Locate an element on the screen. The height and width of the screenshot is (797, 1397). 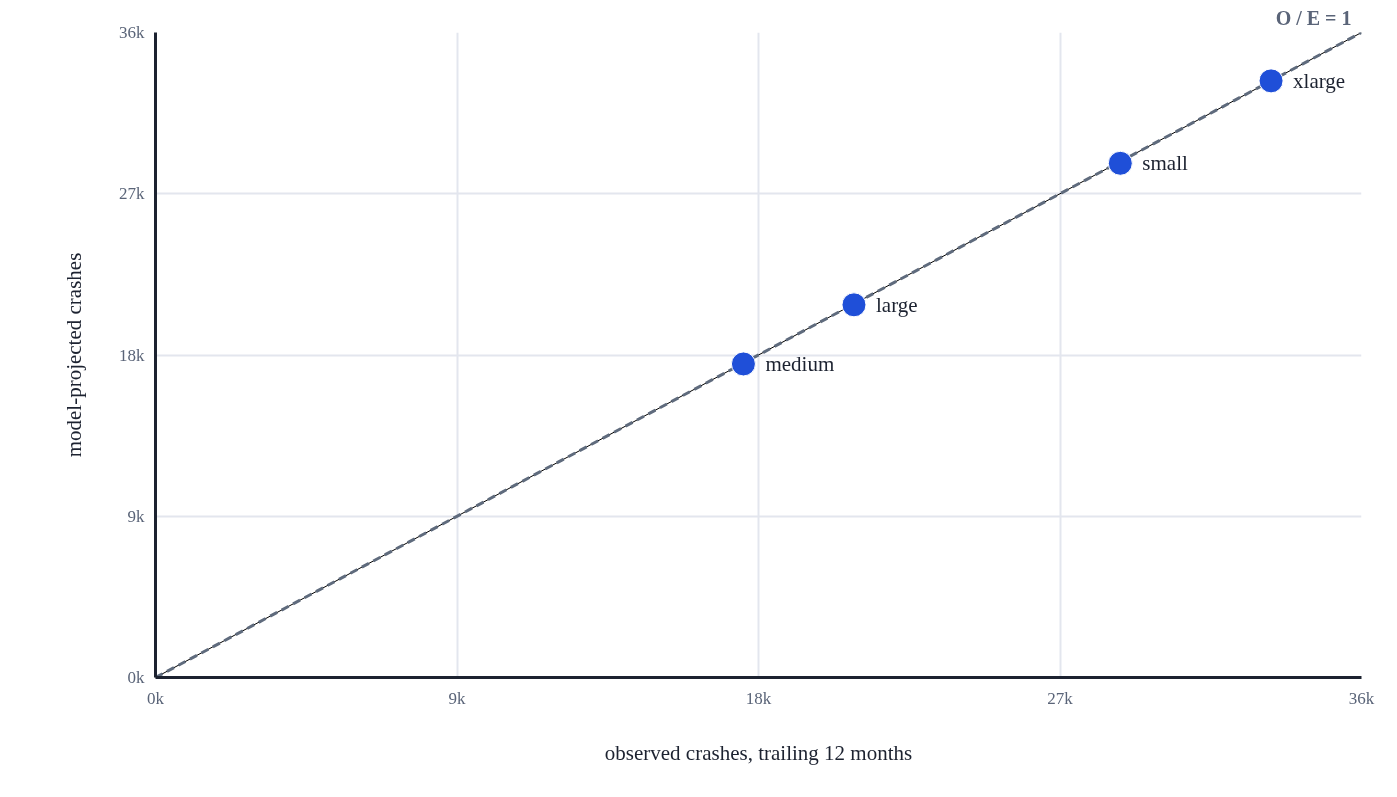
y-tick-label: 18k is located at coordinates (132, 355).